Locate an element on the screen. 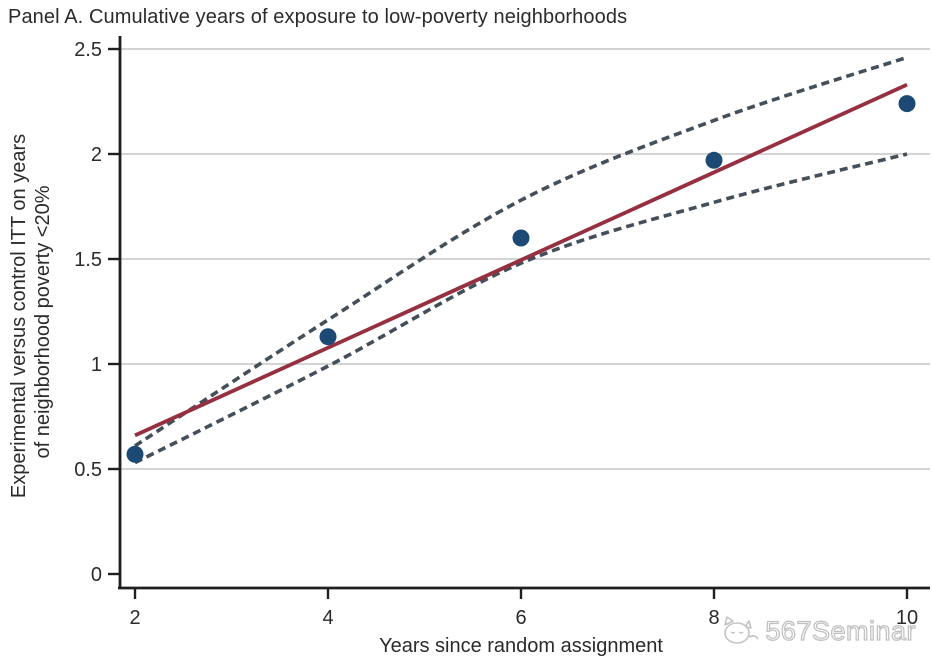 This screenshot has height=663, width=932. y-axis-label-line2: of neighborhood poverty <20% is located at coordinates (43, 321).